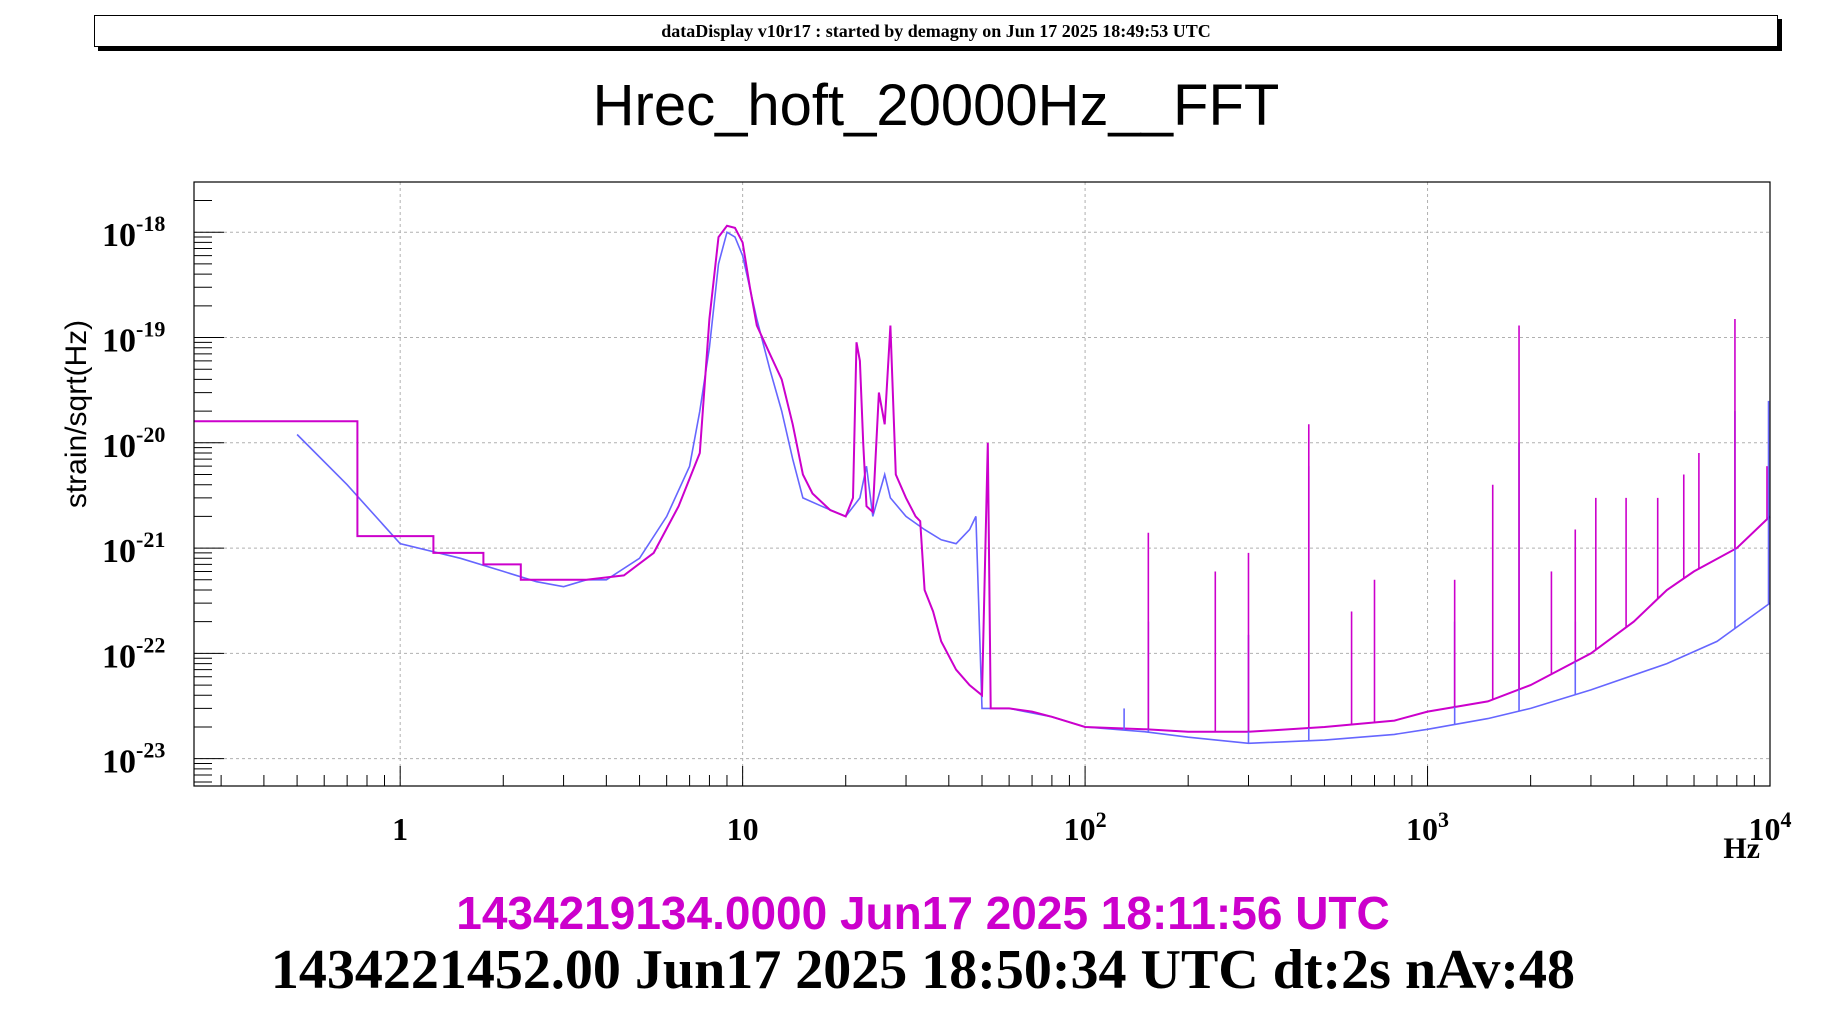 Image resolution: width=1846 pixels, height=1017 pixels. I want to click on x-tick-label-3: 10³, so click(1427, 827).